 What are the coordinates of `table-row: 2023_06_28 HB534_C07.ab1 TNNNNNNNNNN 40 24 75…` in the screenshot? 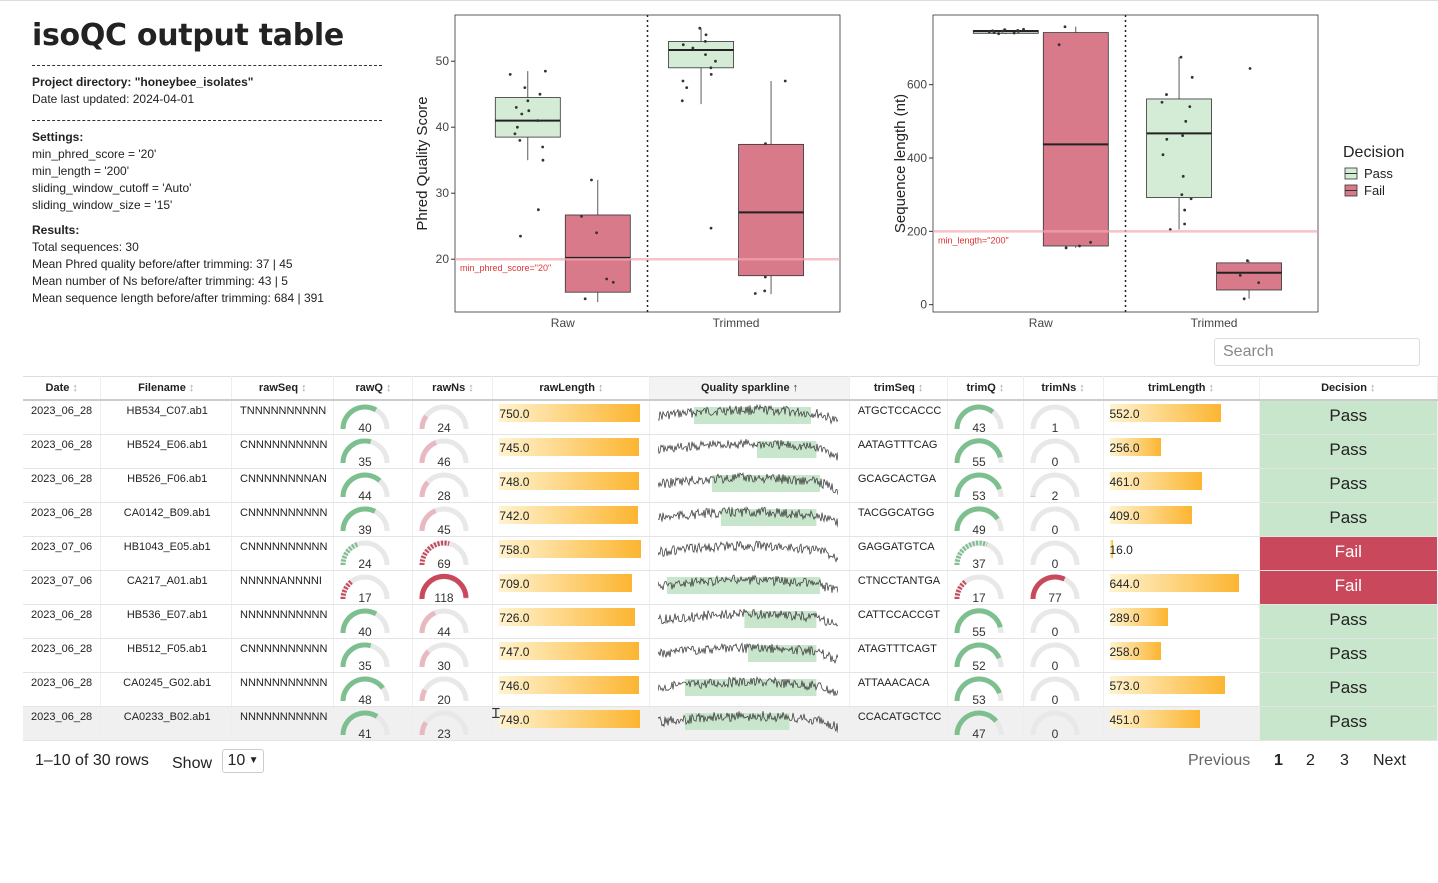 It's located at (730, 417).